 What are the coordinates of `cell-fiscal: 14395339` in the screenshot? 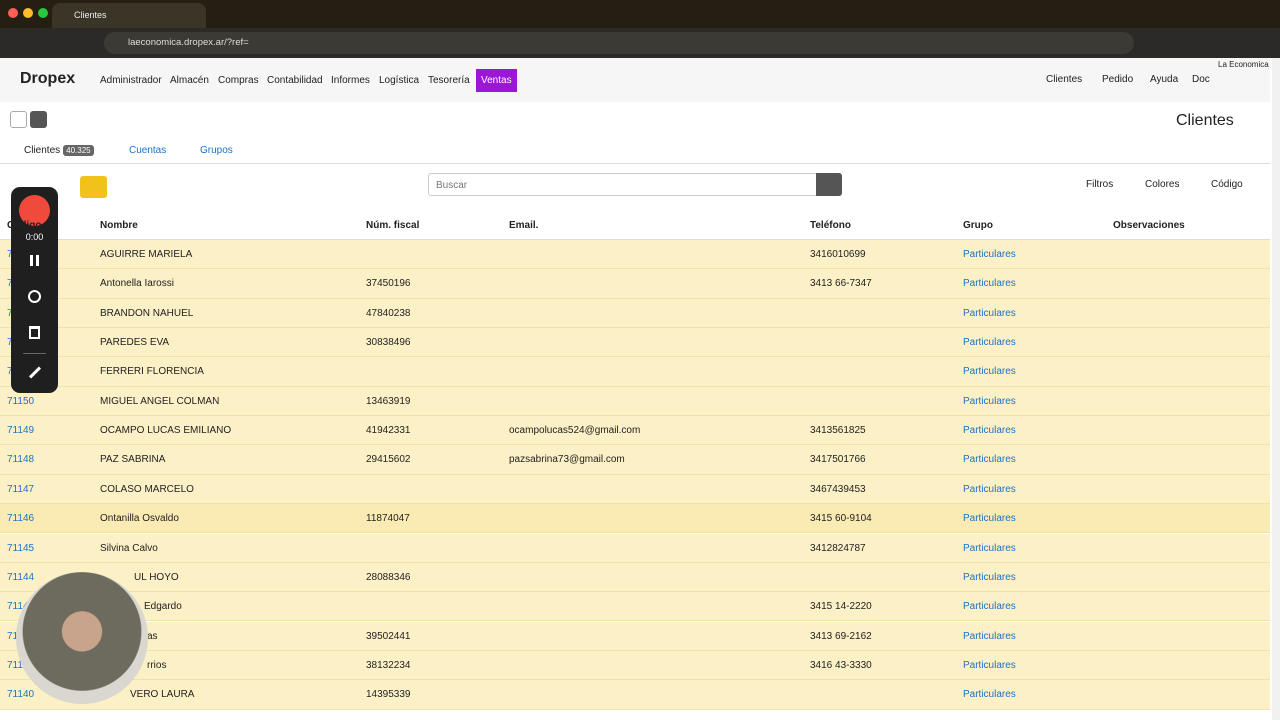 It's located at (388, 695).